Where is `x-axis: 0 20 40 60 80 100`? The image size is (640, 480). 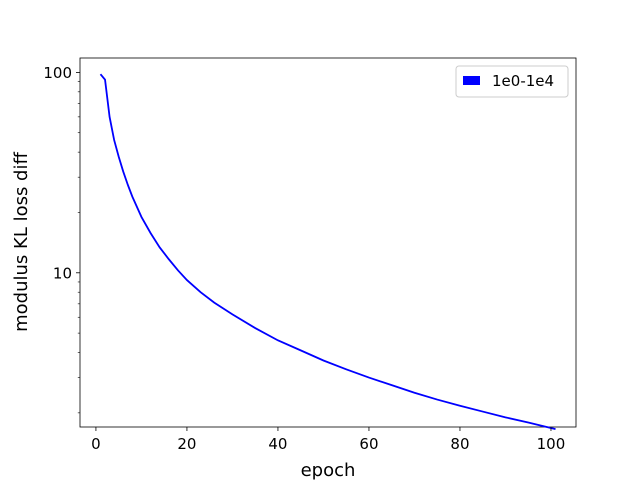 x-axis: 0 20 40 60 80 100 is located at coordinates (328, 440).